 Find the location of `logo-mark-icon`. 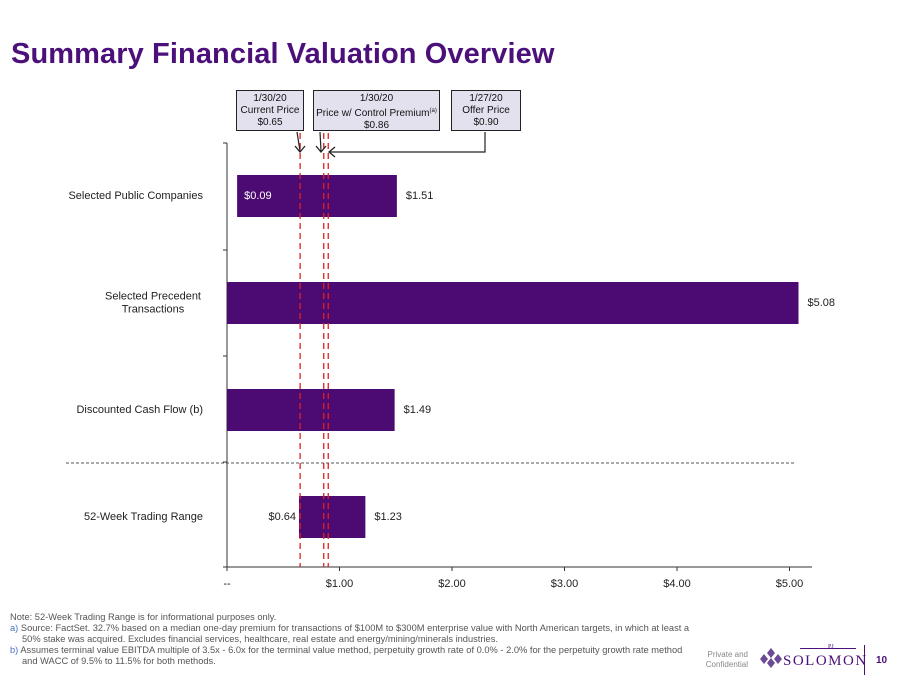

logo-mark-icon is located at coordinates (771, 658).